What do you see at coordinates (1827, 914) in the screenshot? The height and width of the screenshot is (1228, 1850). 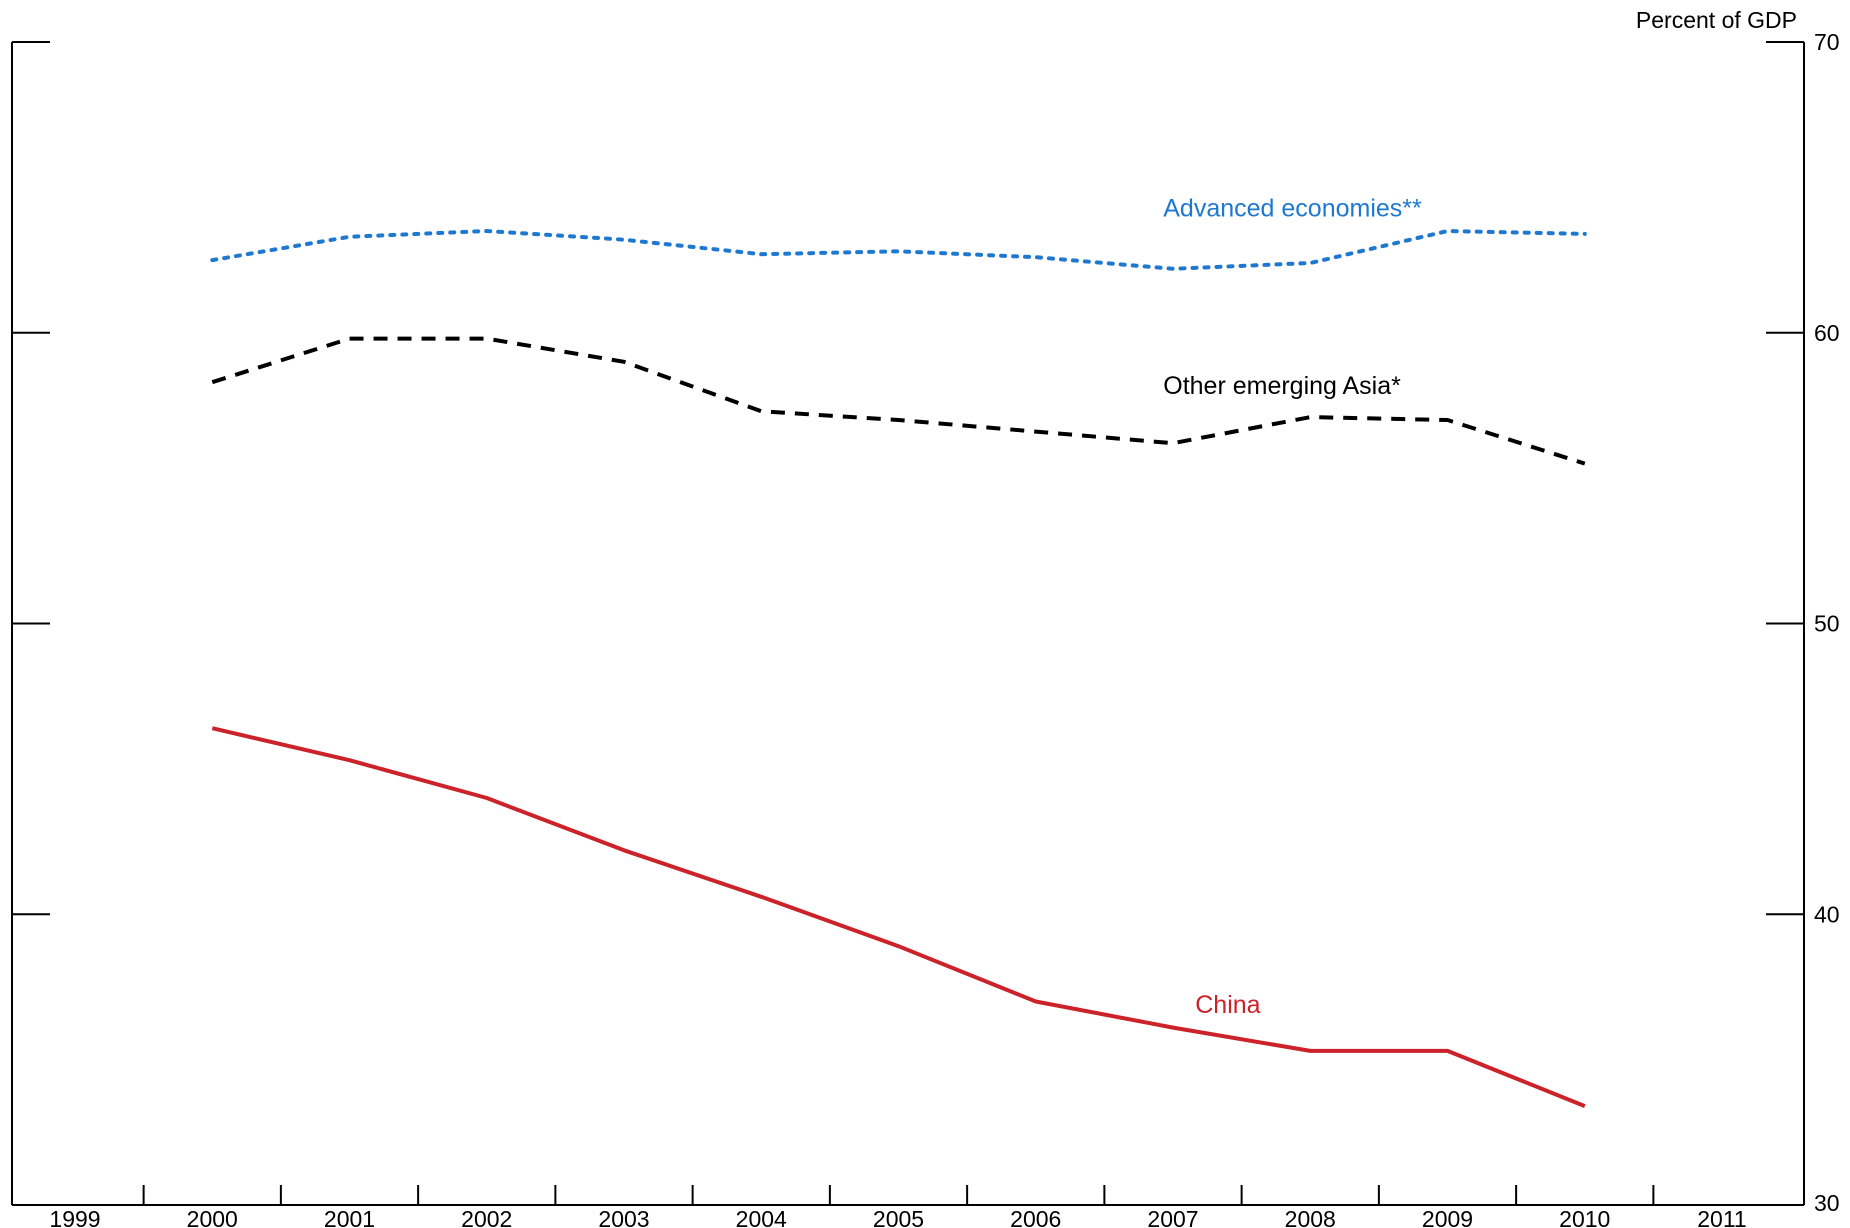 I see `y-tick-label: 40` at bounding box center [1827, 914].